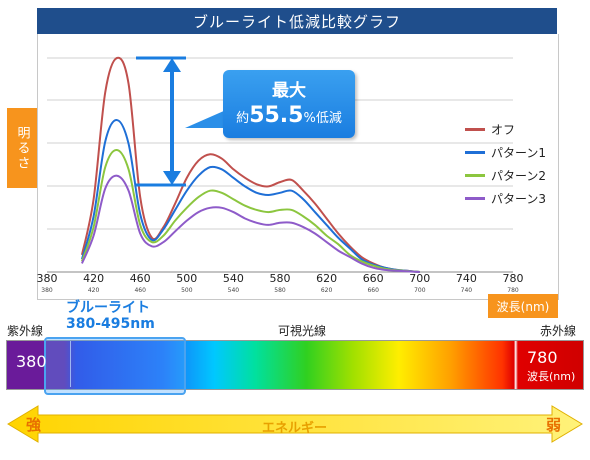  I want to click on x-tick-label: 580, so click(280, 278).